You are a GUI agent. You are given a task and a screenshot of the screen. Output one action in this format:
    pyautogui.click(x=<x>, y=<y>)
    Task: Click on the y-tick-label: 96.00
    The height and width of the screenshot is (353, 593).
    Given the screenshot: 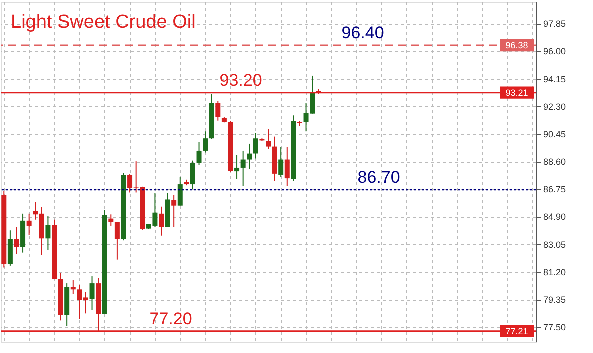 What is the action you would take?
    pyautogui.click(x=555, y=51)
    